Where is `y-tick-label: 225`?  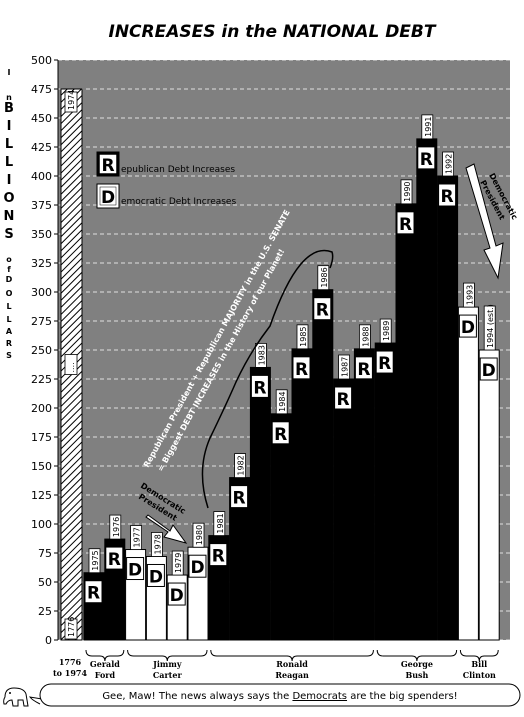
y-tick-label: 225 is located at coordinates (41, 379).